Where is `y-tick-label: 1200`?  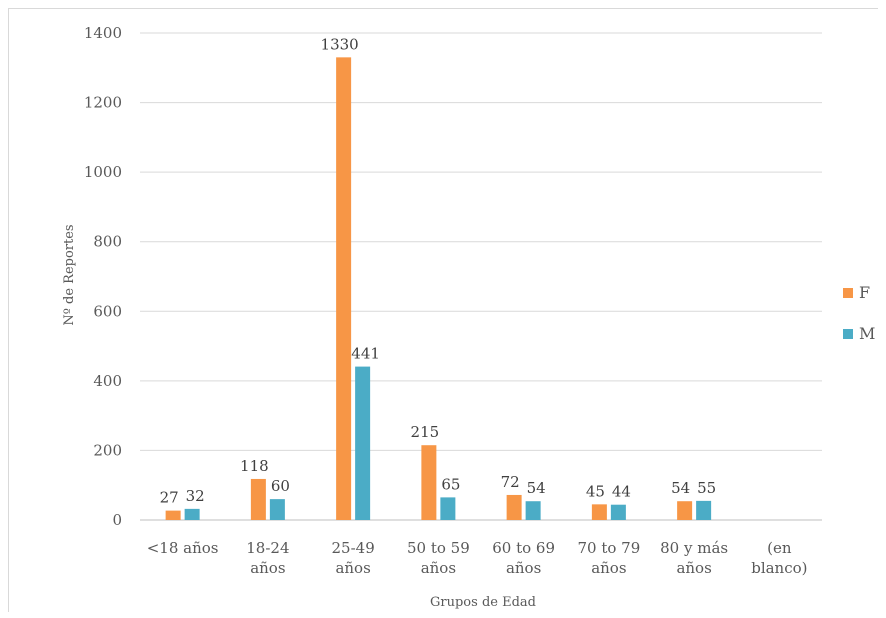
y-tick-label: 1200 is located at coordinates (103, 103).